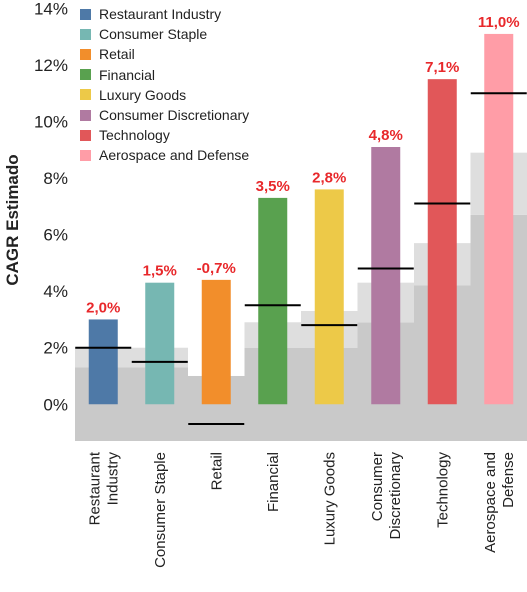 This screenshot has height=592, width=527. What do you see at coordinates (117, 54) in the screenshot?
I see `legend-label: Retail` at bounding box center [117, 54].